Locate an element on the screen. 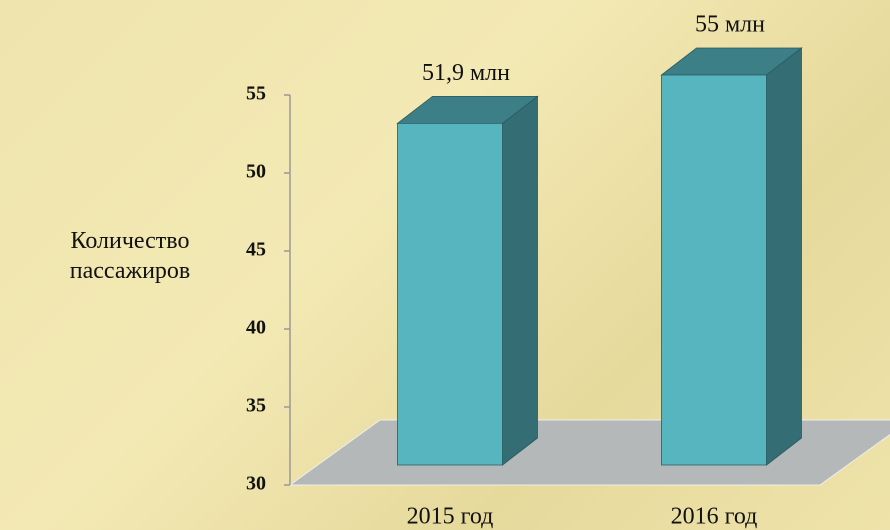 Image resolution: width=890 pixels, height=530 pixels. y-tick-label: 55 is located at coordinates (256, 94).